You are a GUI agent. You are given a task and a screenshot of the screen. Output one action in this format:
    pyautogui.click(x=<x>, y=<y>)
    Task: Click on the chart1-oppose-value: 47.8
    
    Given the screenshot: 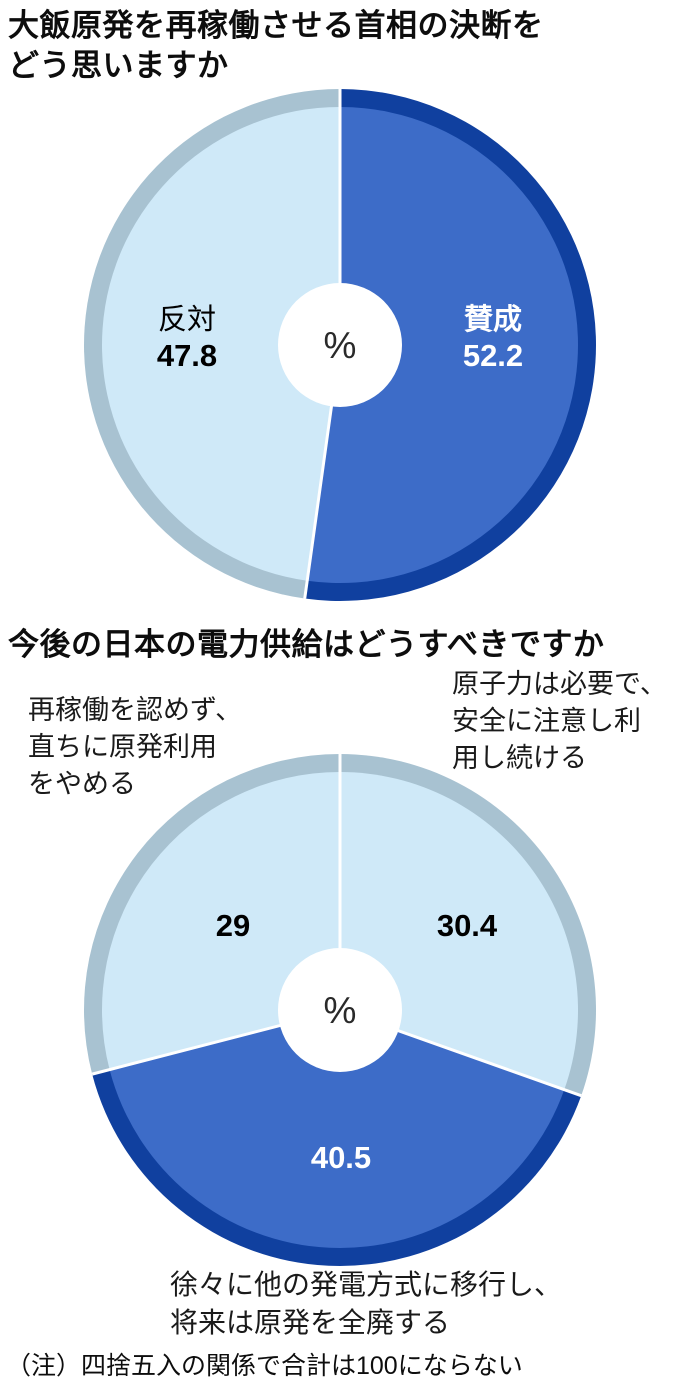 What is the action you would take?
    pyautogui.click(x=187, y=355)
    